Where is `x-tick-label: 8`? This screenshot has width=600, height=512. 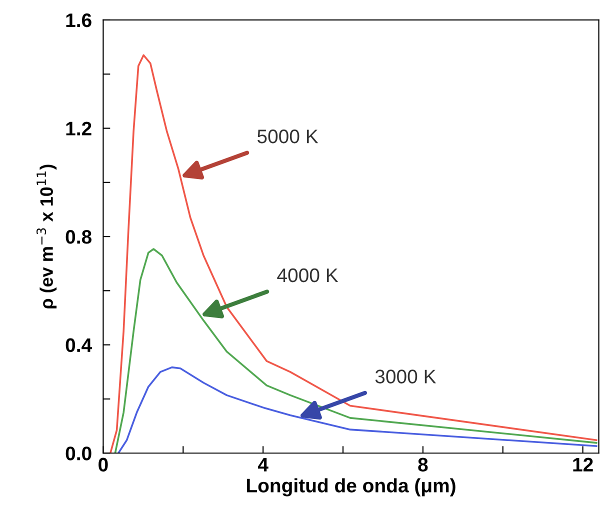 x-tick-label: 8 is located at coordinates (423, 465).